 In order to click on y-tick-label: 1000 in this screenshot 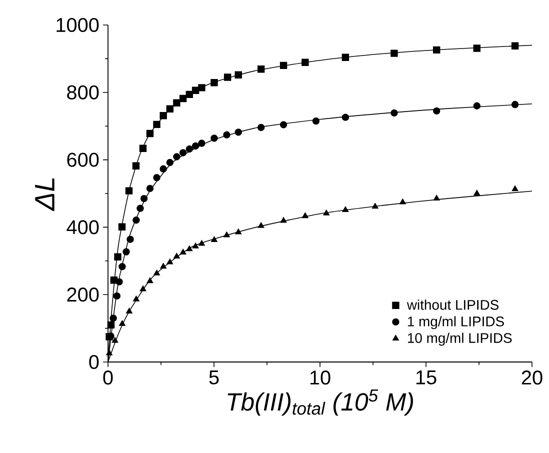, I will do `click(77, 25)`.